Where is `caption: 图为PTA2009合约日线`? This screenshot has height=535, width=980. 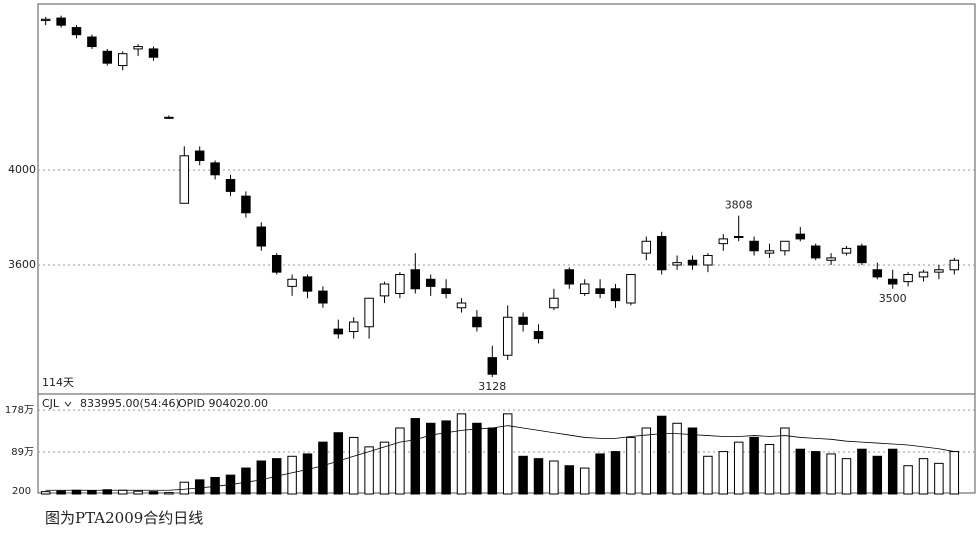 caption: 图为PTA2009合约日线 is located at coordinates (124, 518).